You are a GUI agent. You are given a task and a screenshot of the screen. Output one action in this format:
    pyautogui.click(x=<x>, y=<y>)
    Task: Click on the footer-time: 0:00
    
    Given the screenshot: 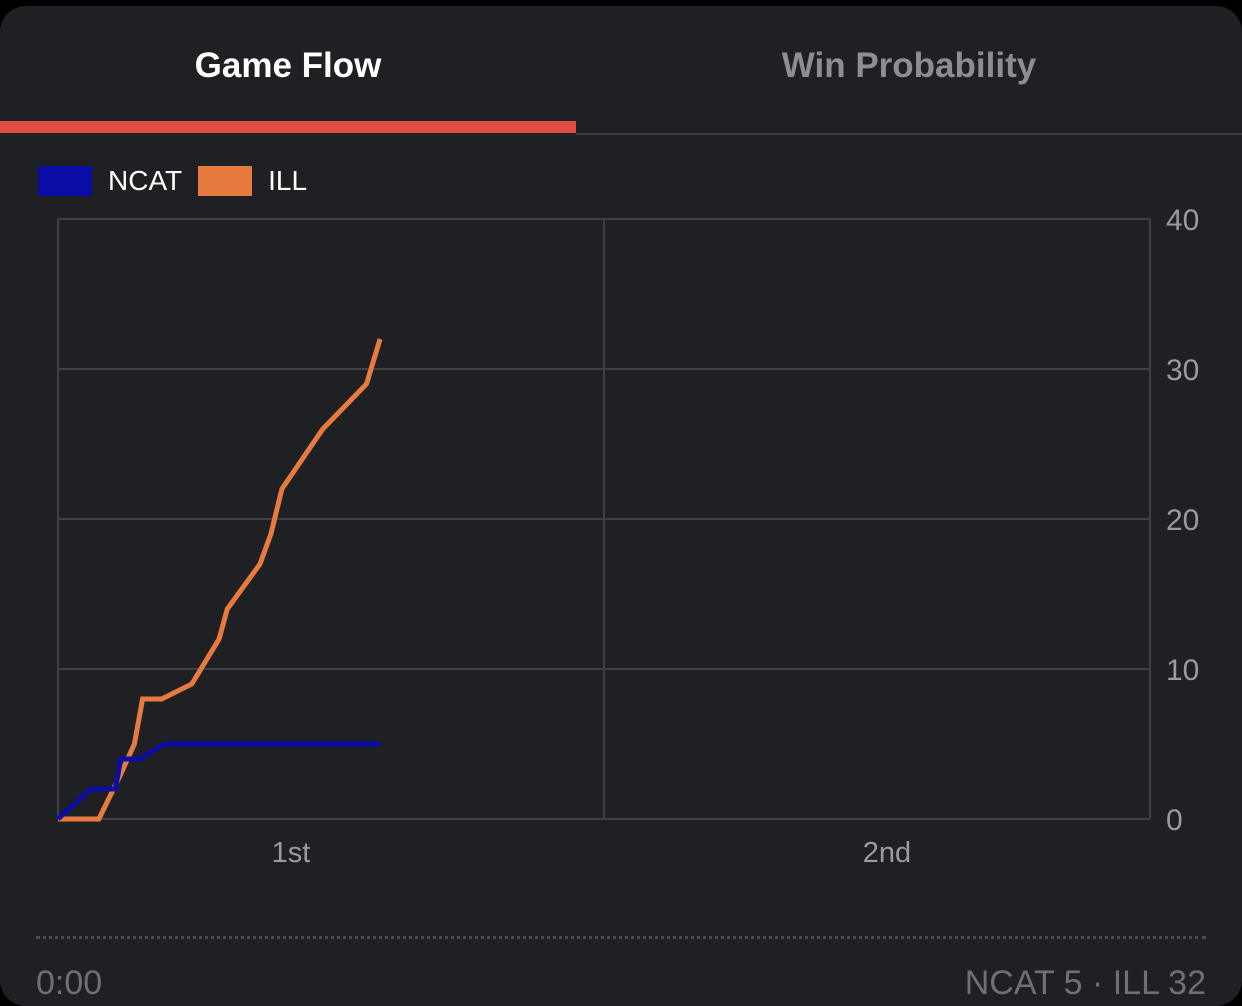 What is the action you would take?
    pyautogui.click(x=69, y=983)
    